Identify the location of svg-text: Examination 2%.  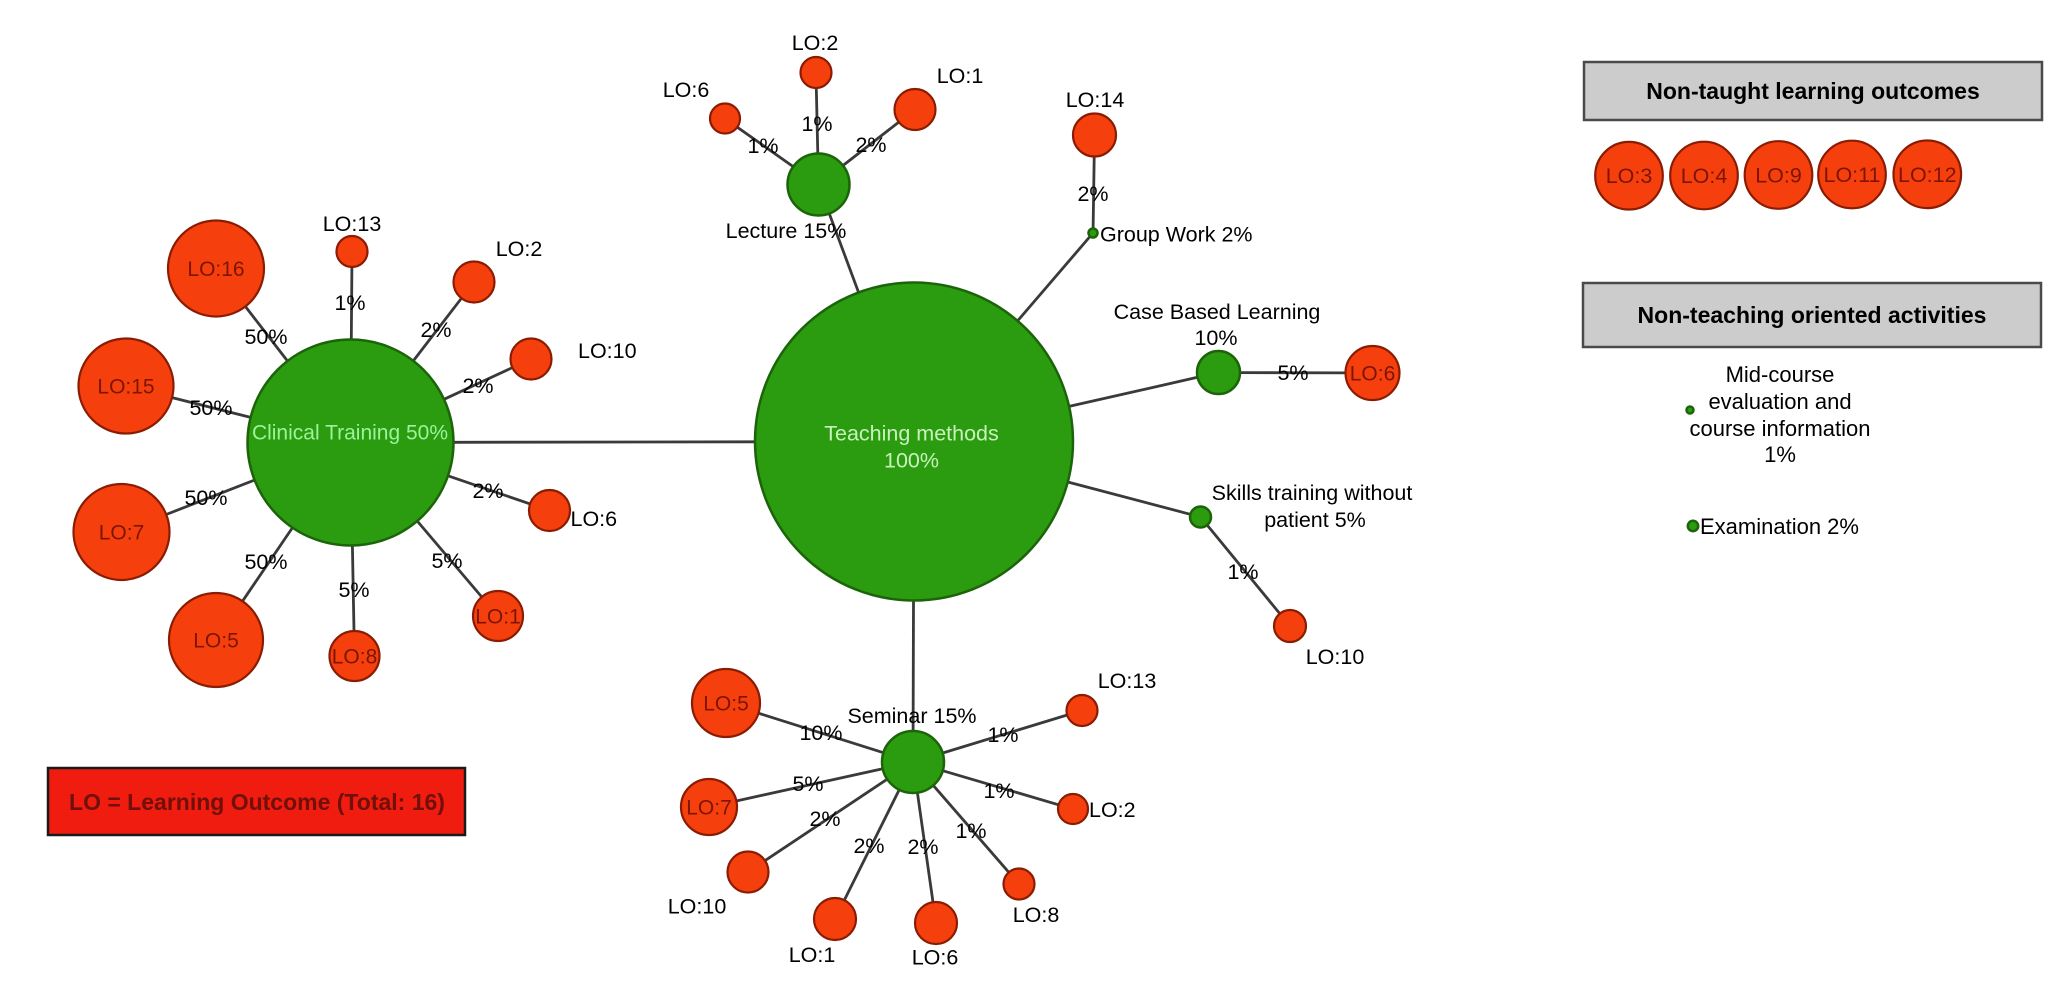
(1779, 526).